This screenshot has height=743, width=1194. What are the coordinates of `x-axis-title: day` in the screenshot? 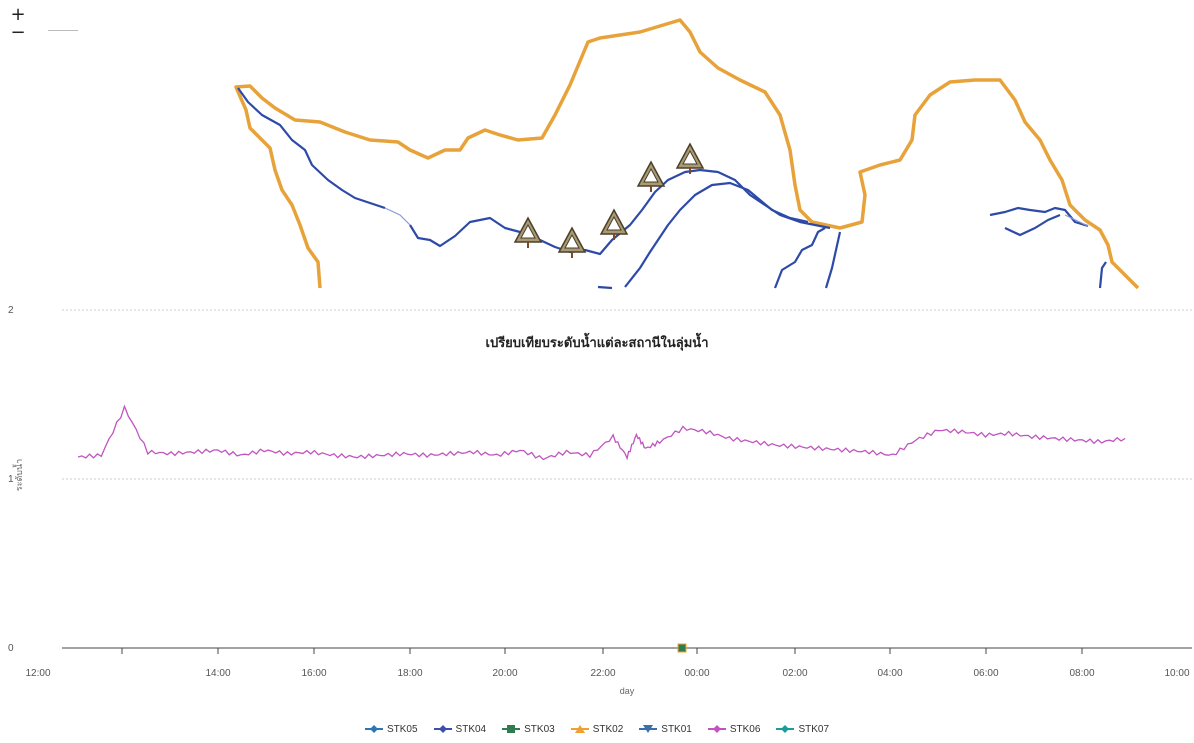 It's located at (627, 691).